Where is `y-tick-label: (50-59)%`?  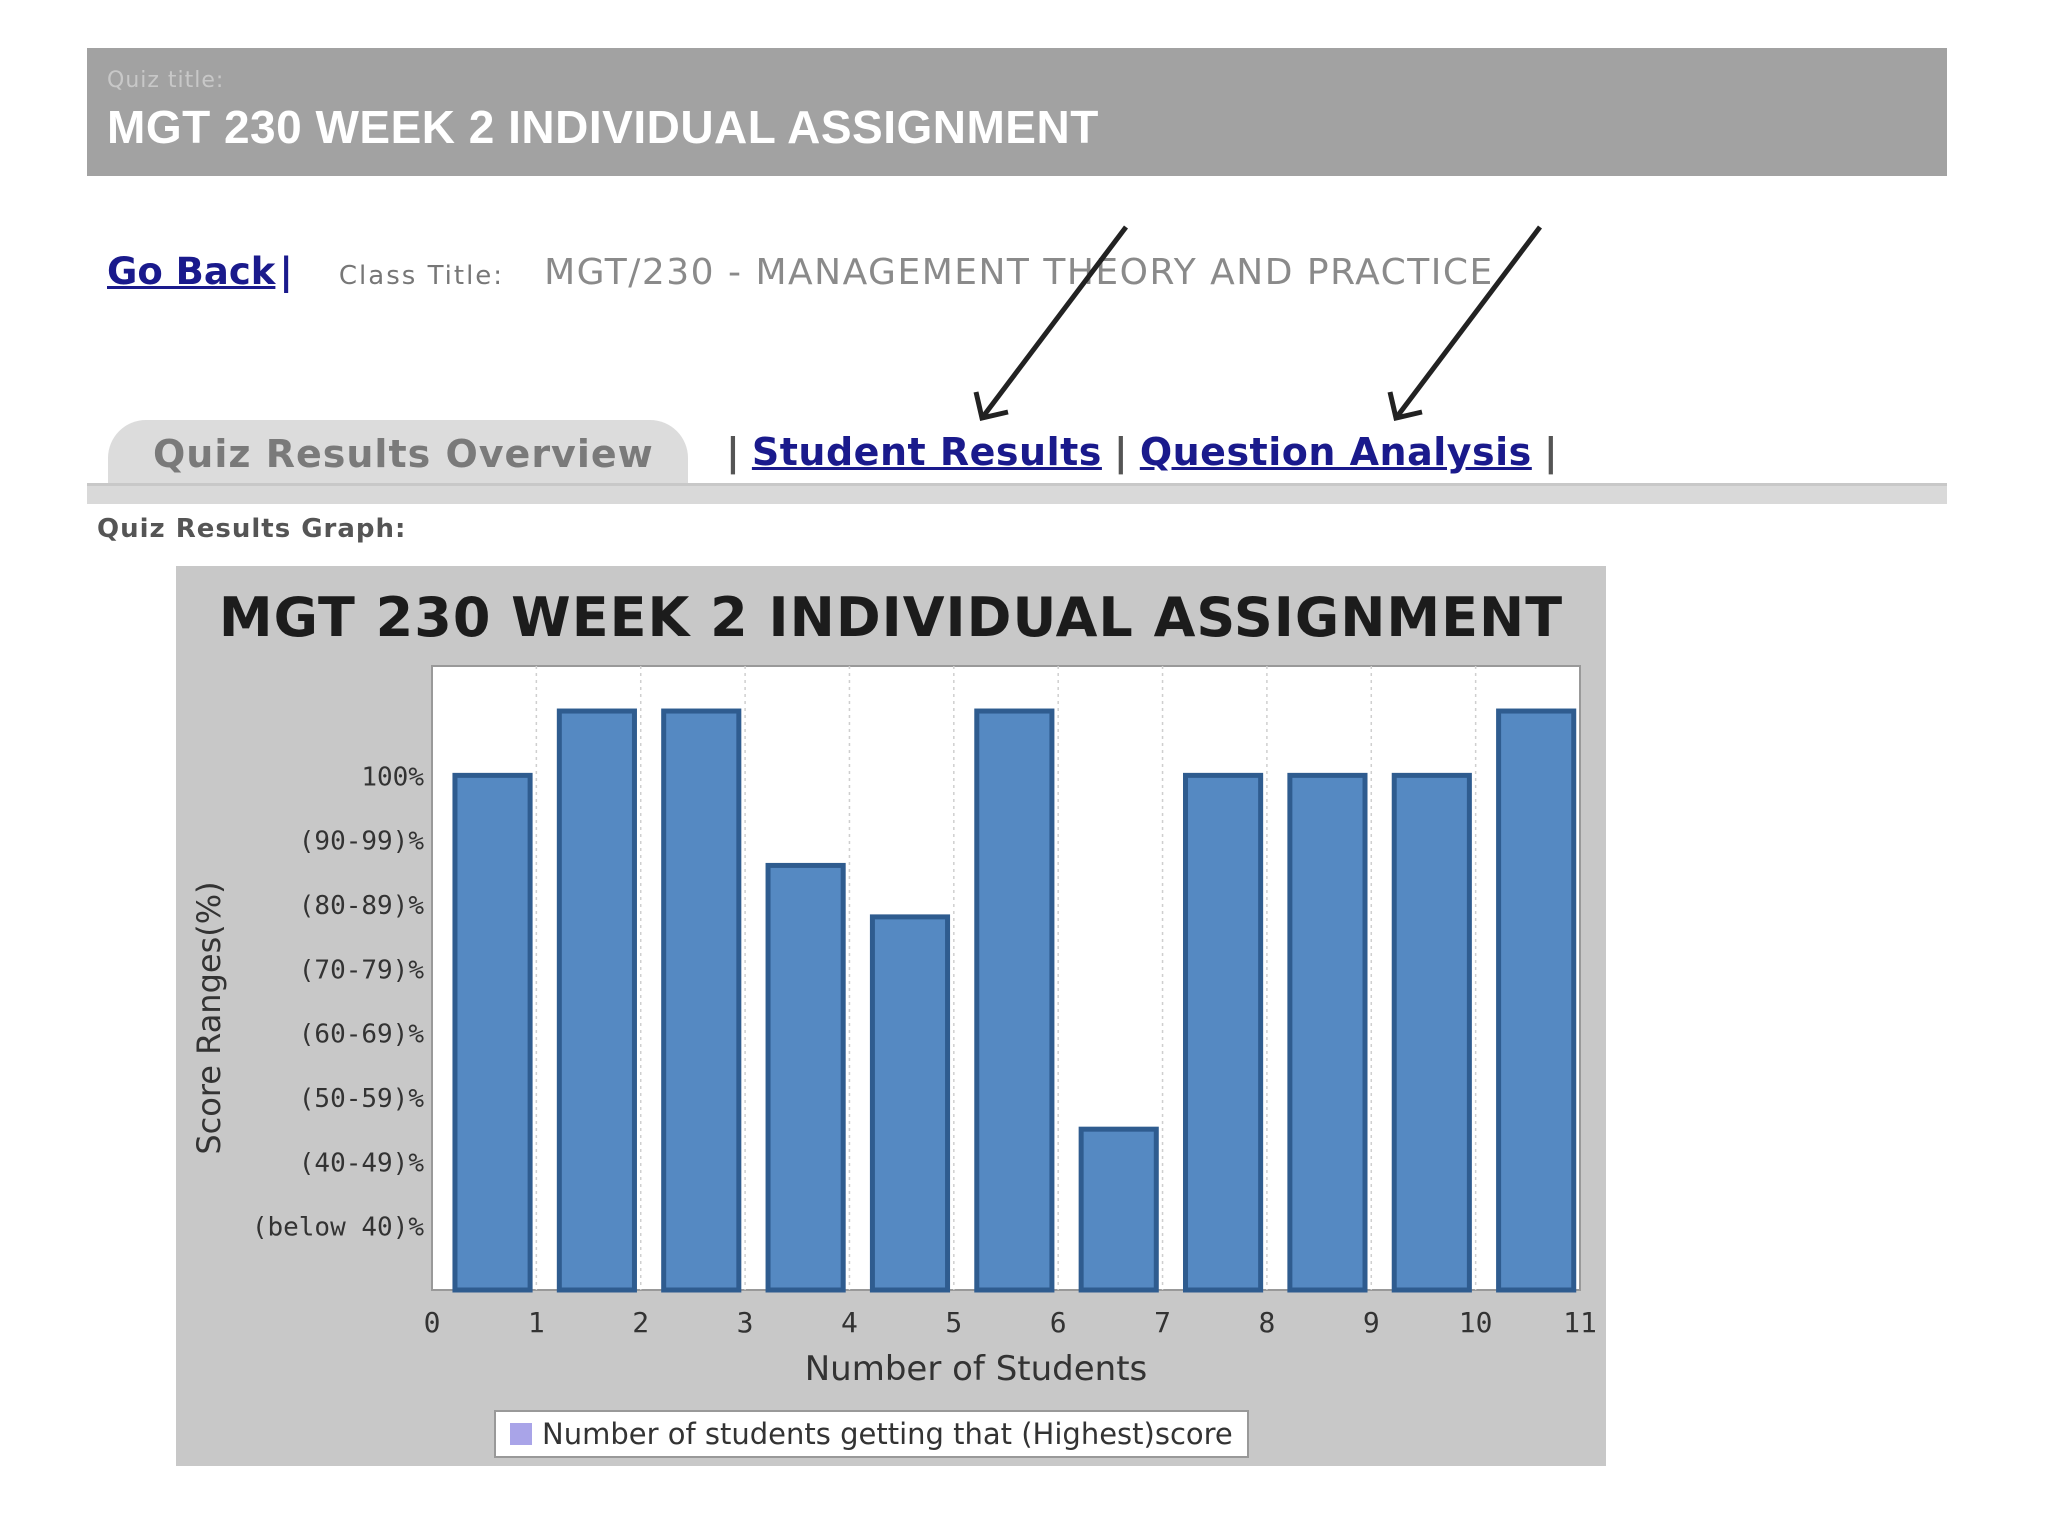 y-tick-label: (50-59)% is located at coordinates (362, 1099).